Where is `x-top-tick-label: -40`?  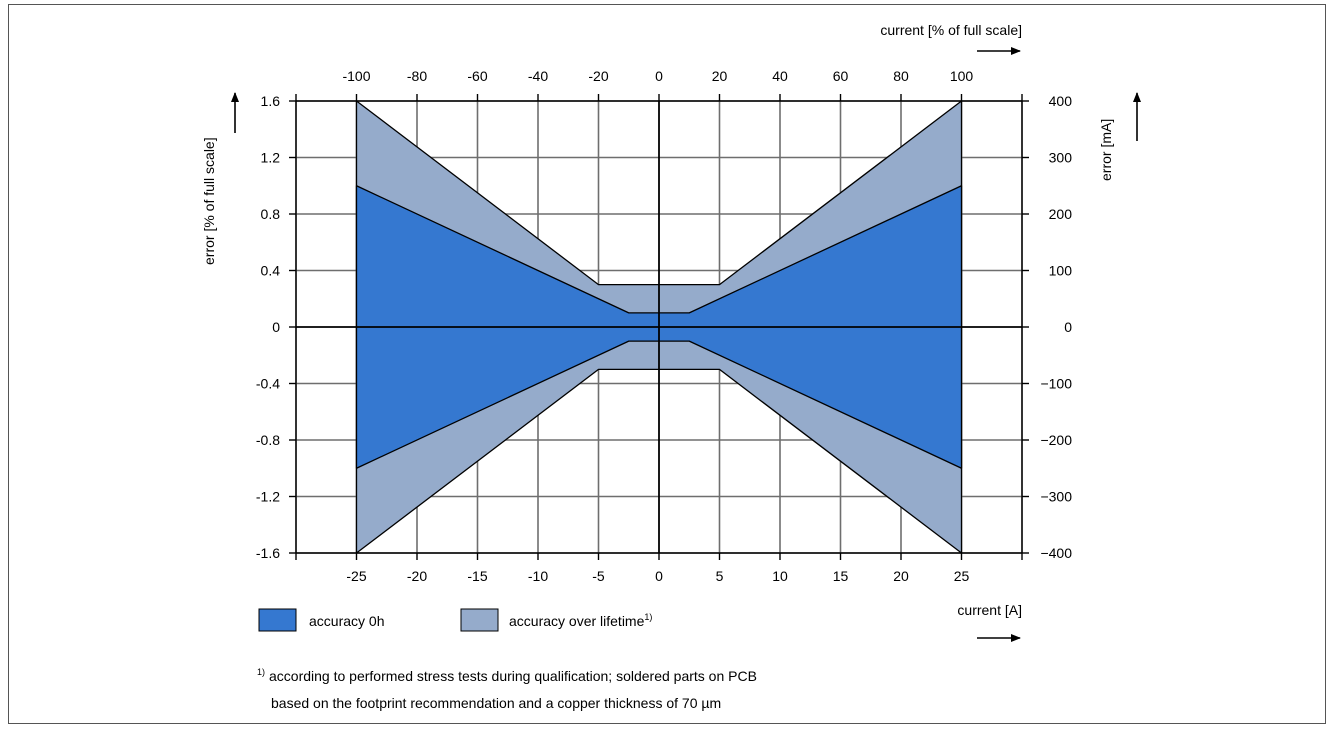 x-top-tick-label: -40 is located at coordinates (538, 76).